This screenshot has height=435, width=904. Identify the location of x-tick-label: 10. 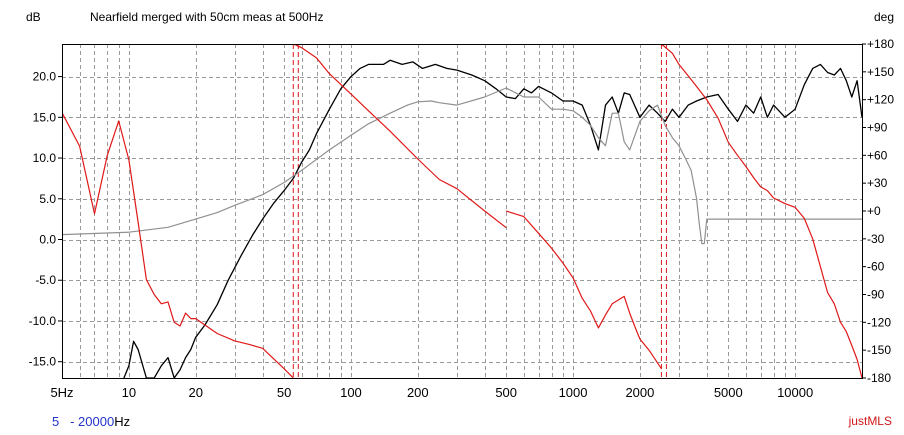
(129, 392).